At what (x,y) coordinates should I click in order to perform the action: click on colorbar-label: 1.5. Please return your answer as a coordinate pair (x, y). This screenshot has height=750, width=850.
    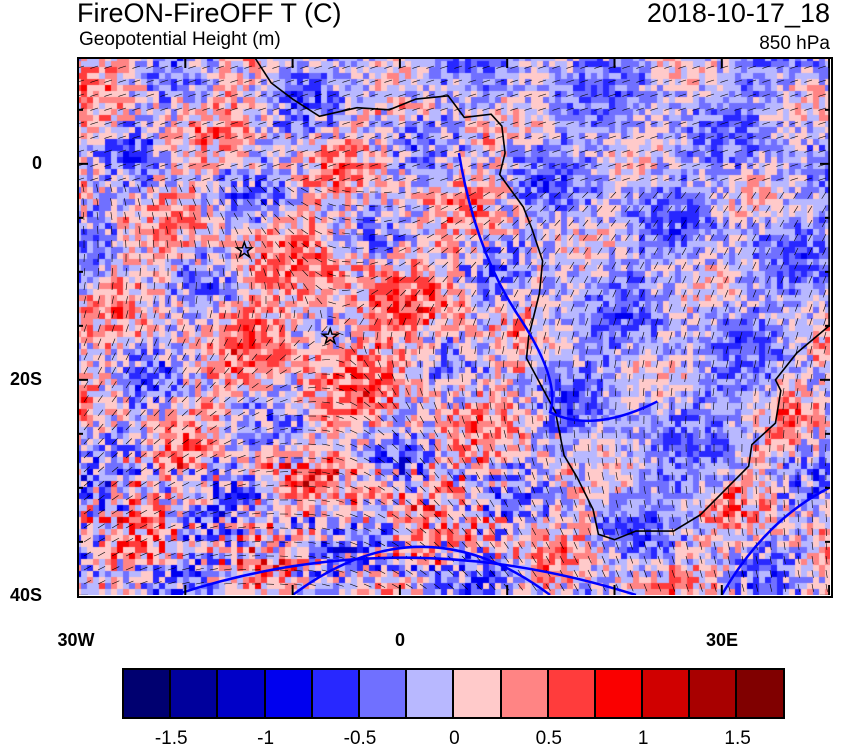
    Looking at the image, I should click on (737, 738).